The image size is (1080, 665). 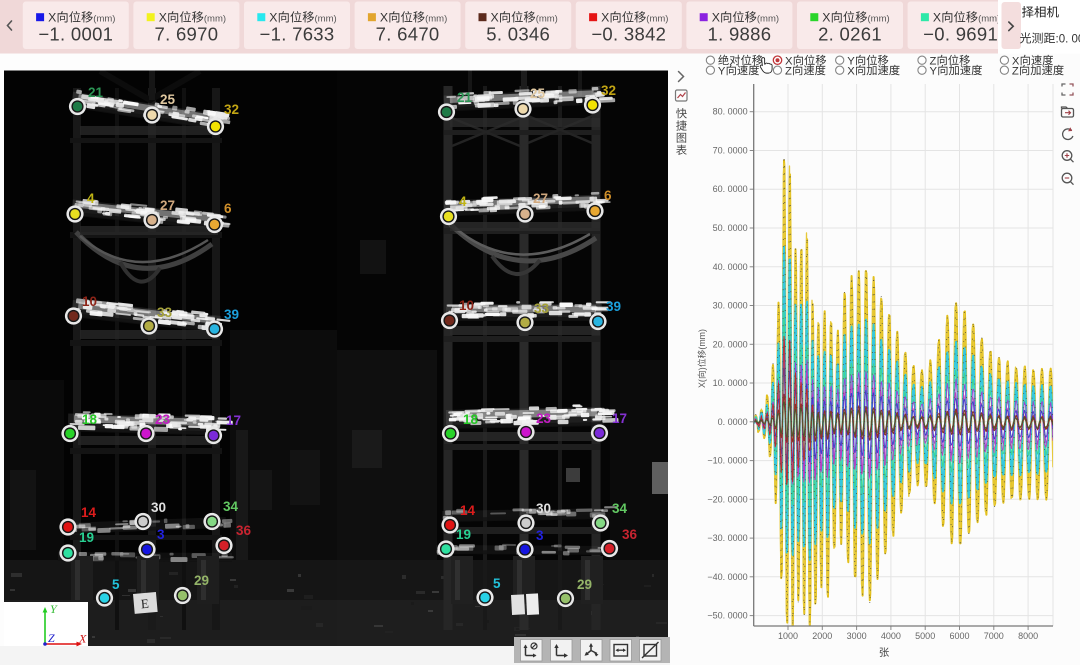 I want to click on svg-text: 50. 0000, so click(x=730, y=228).